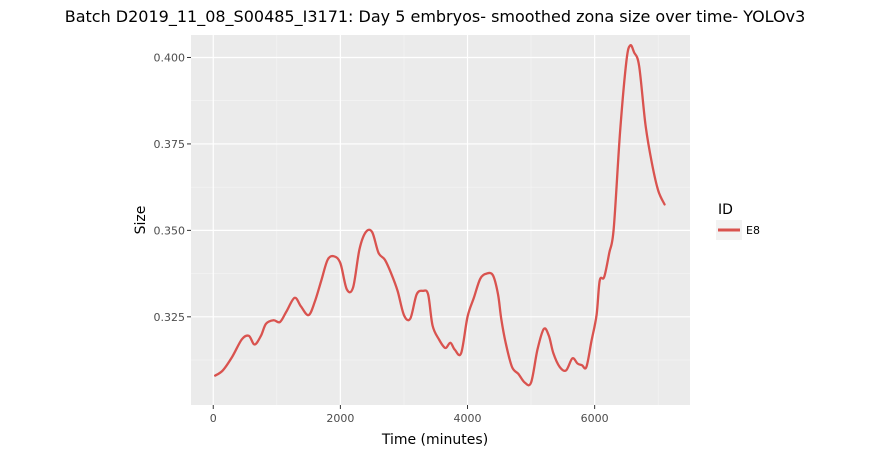  Describe the element at coordinates (141, 220) in the screenshot. I see `y-axis-title: Size` at that location.